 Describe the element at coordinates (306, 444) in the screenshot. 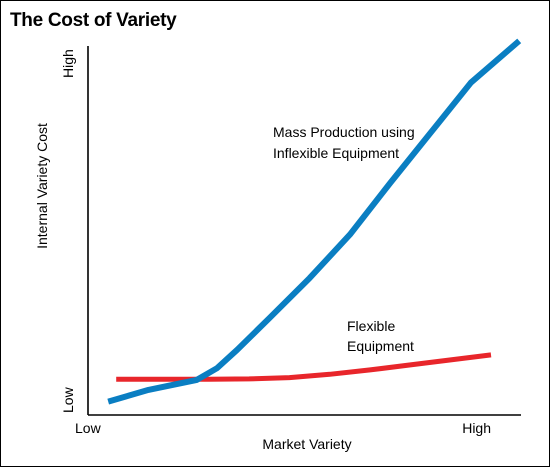

I see `x-axis-label: Market Variety` at that location.